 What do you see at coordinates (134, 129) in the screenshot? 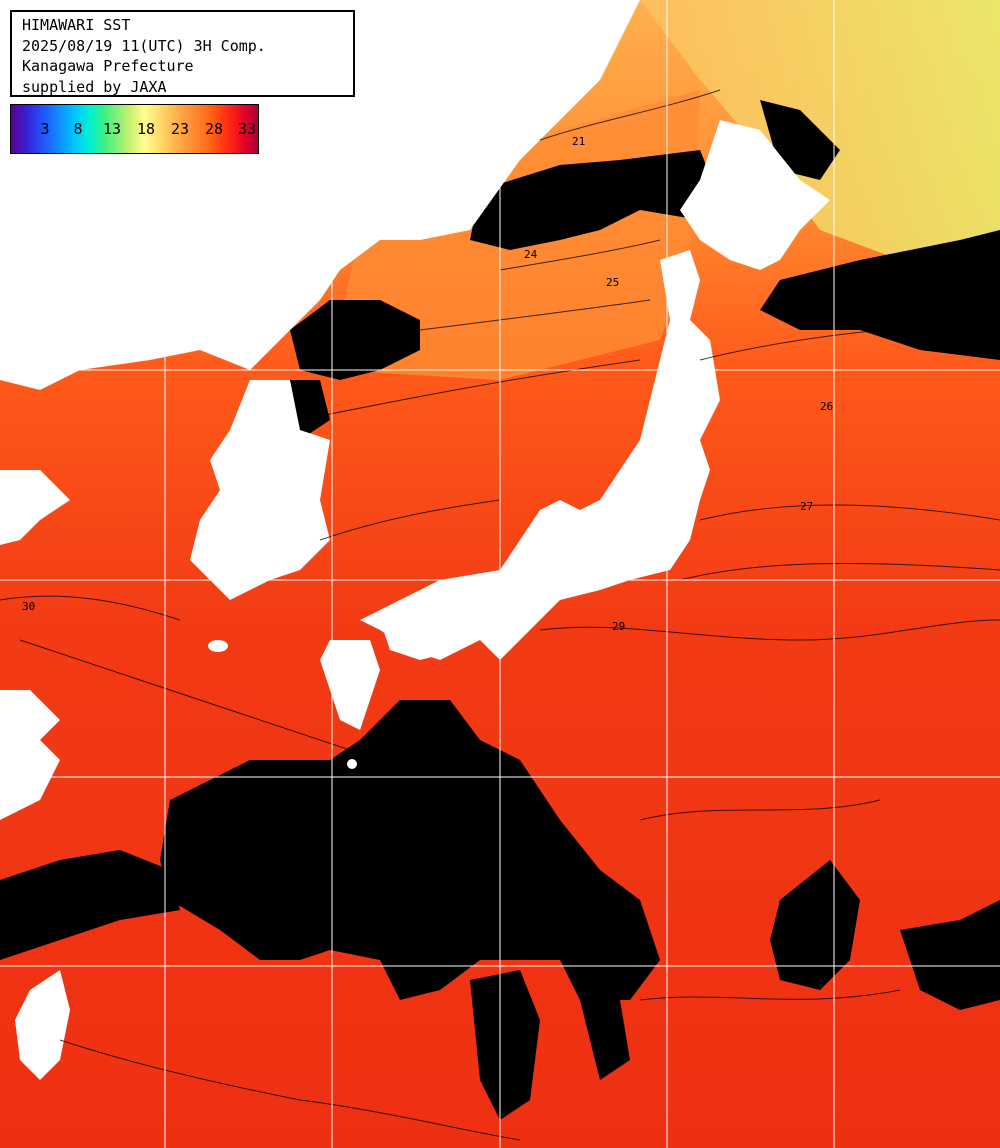
I see `temperature-colorbar: 3 8 13 18 23 28 33` at bounding box center [134, 129].